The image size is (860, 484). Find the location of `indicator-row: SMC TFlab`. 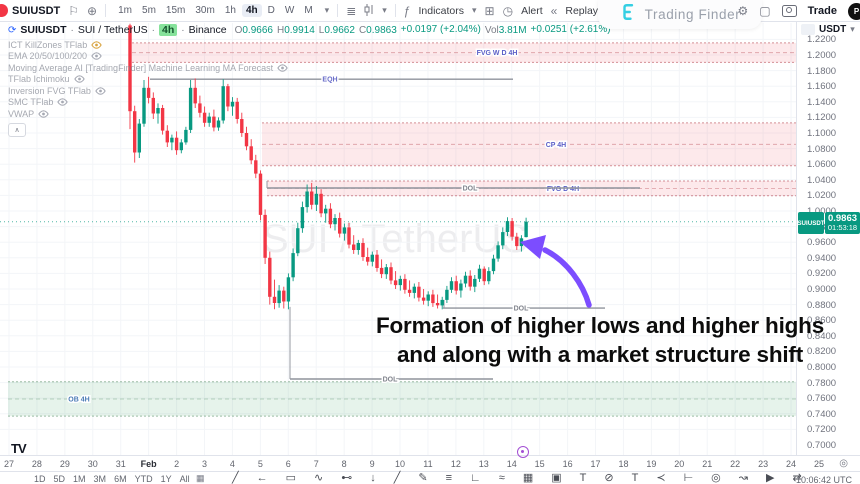

indicator-row: SMC TFlab is located at coordinates (148, 103).